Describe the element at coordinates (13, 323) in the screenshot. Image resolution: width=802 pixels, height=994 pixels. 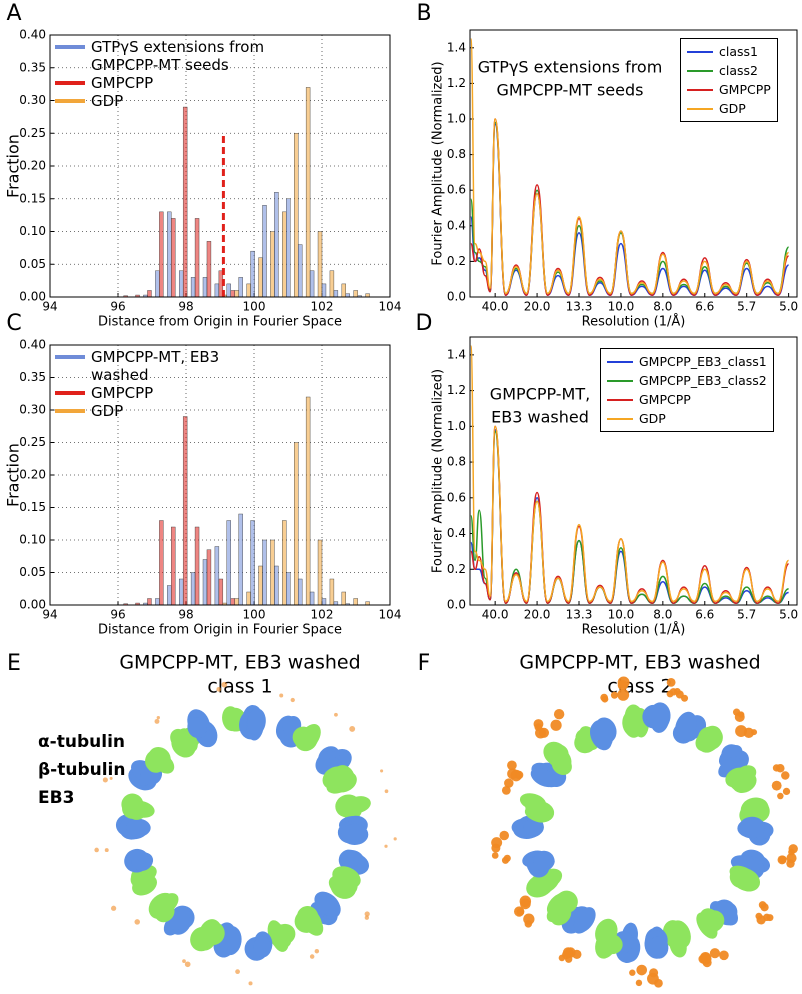
I see `panel-label: C` at that location.